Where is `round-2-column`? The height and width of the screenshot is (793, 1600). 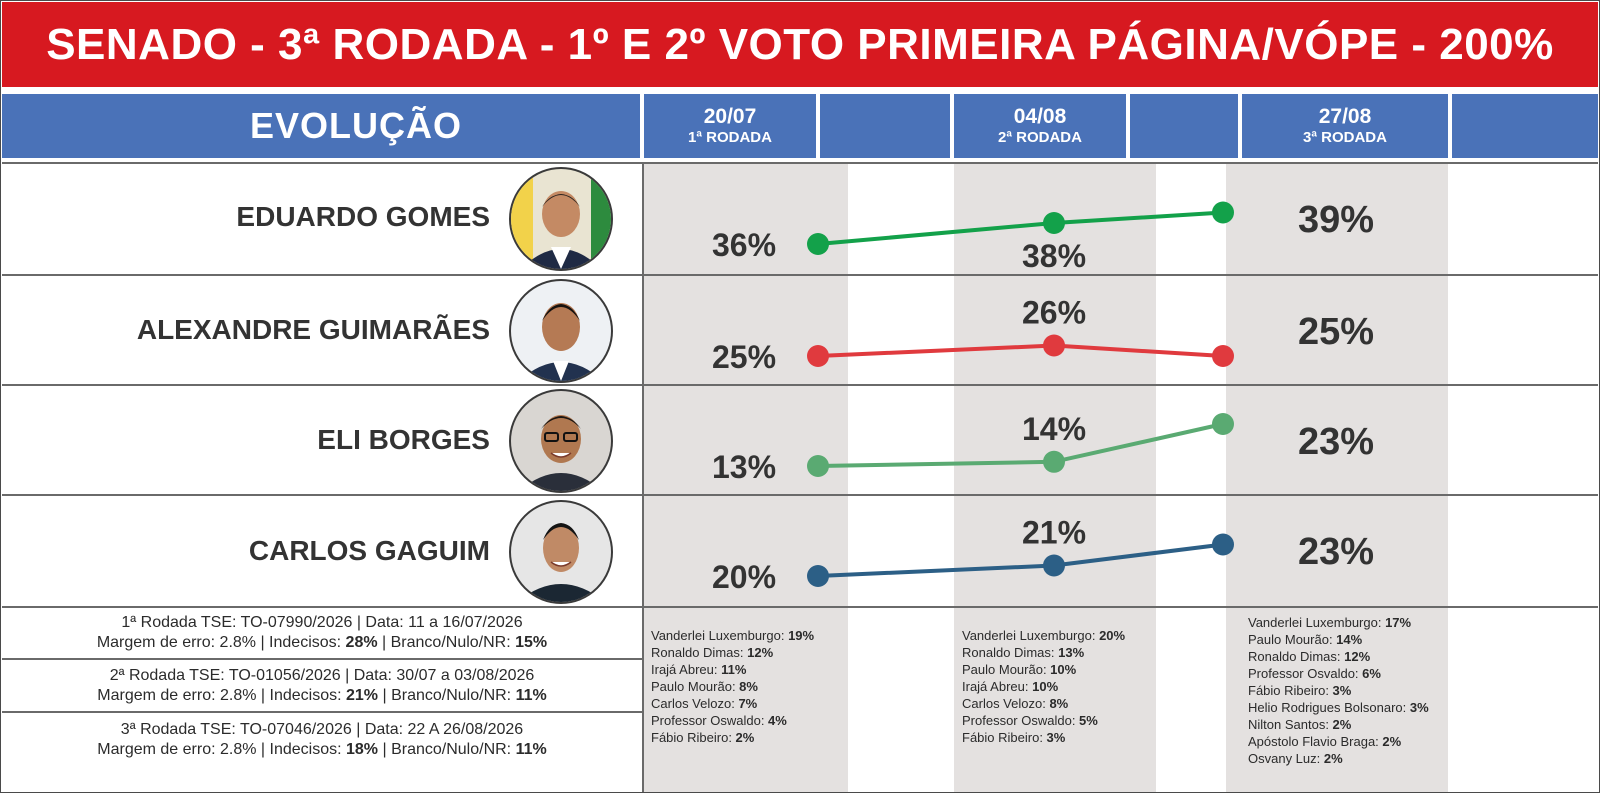 round-2-column is located at coordinates (1055, 477).